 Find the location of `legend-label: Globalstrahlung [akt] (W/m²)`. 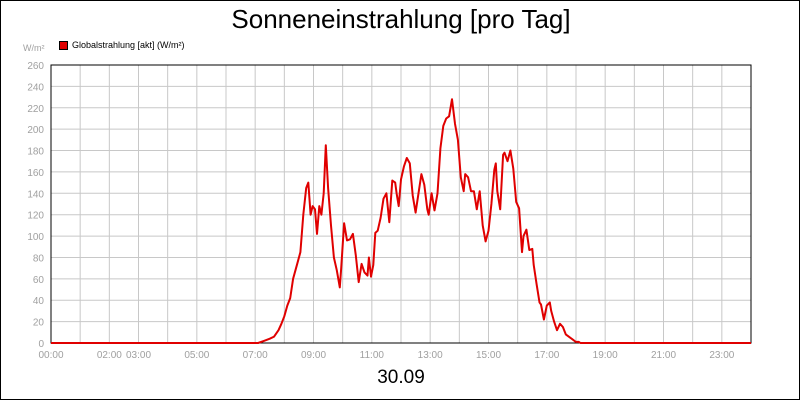

legend-label: Globalstrahlung [akt] (W/m²) is located at coordinates (128, 45).